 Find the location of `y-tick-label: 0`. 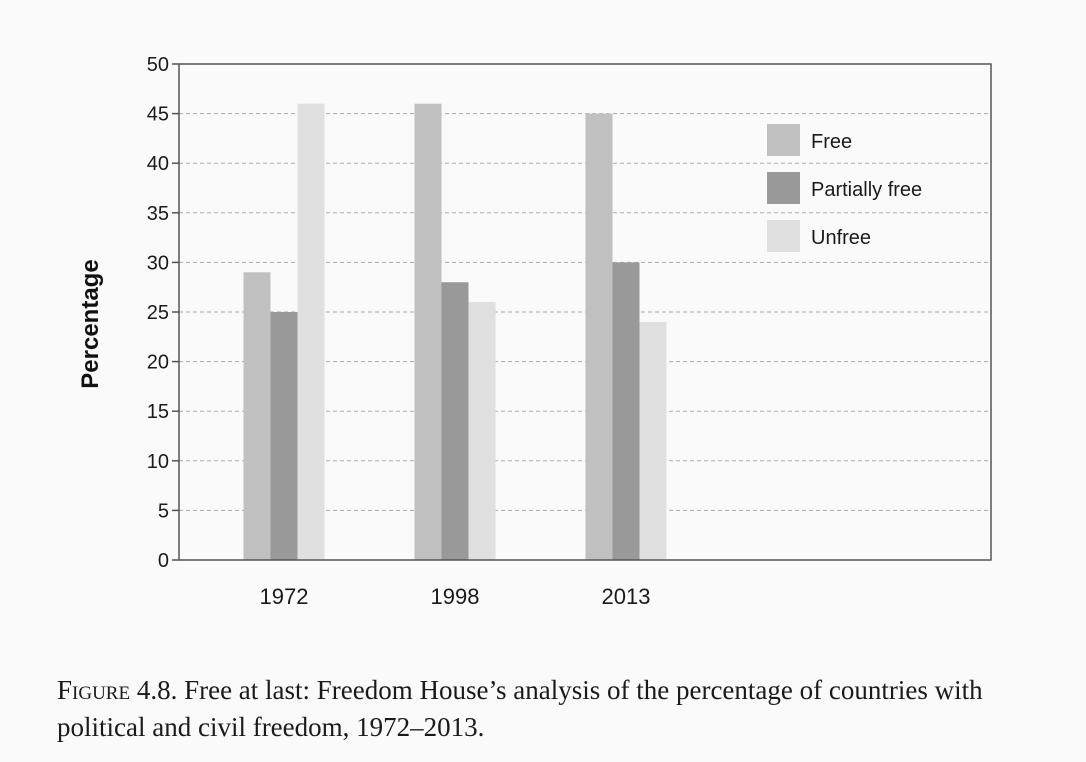

y-tick-label: 0 is located at coordinates (163, 561).